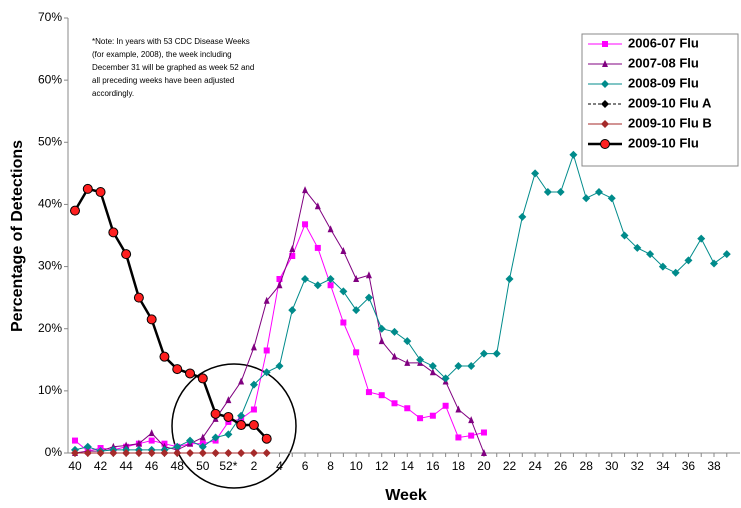 The height and width of the screenshot is (508, 741). I want to click on legend-label: 2006-07 Flu, so click(663, 42).